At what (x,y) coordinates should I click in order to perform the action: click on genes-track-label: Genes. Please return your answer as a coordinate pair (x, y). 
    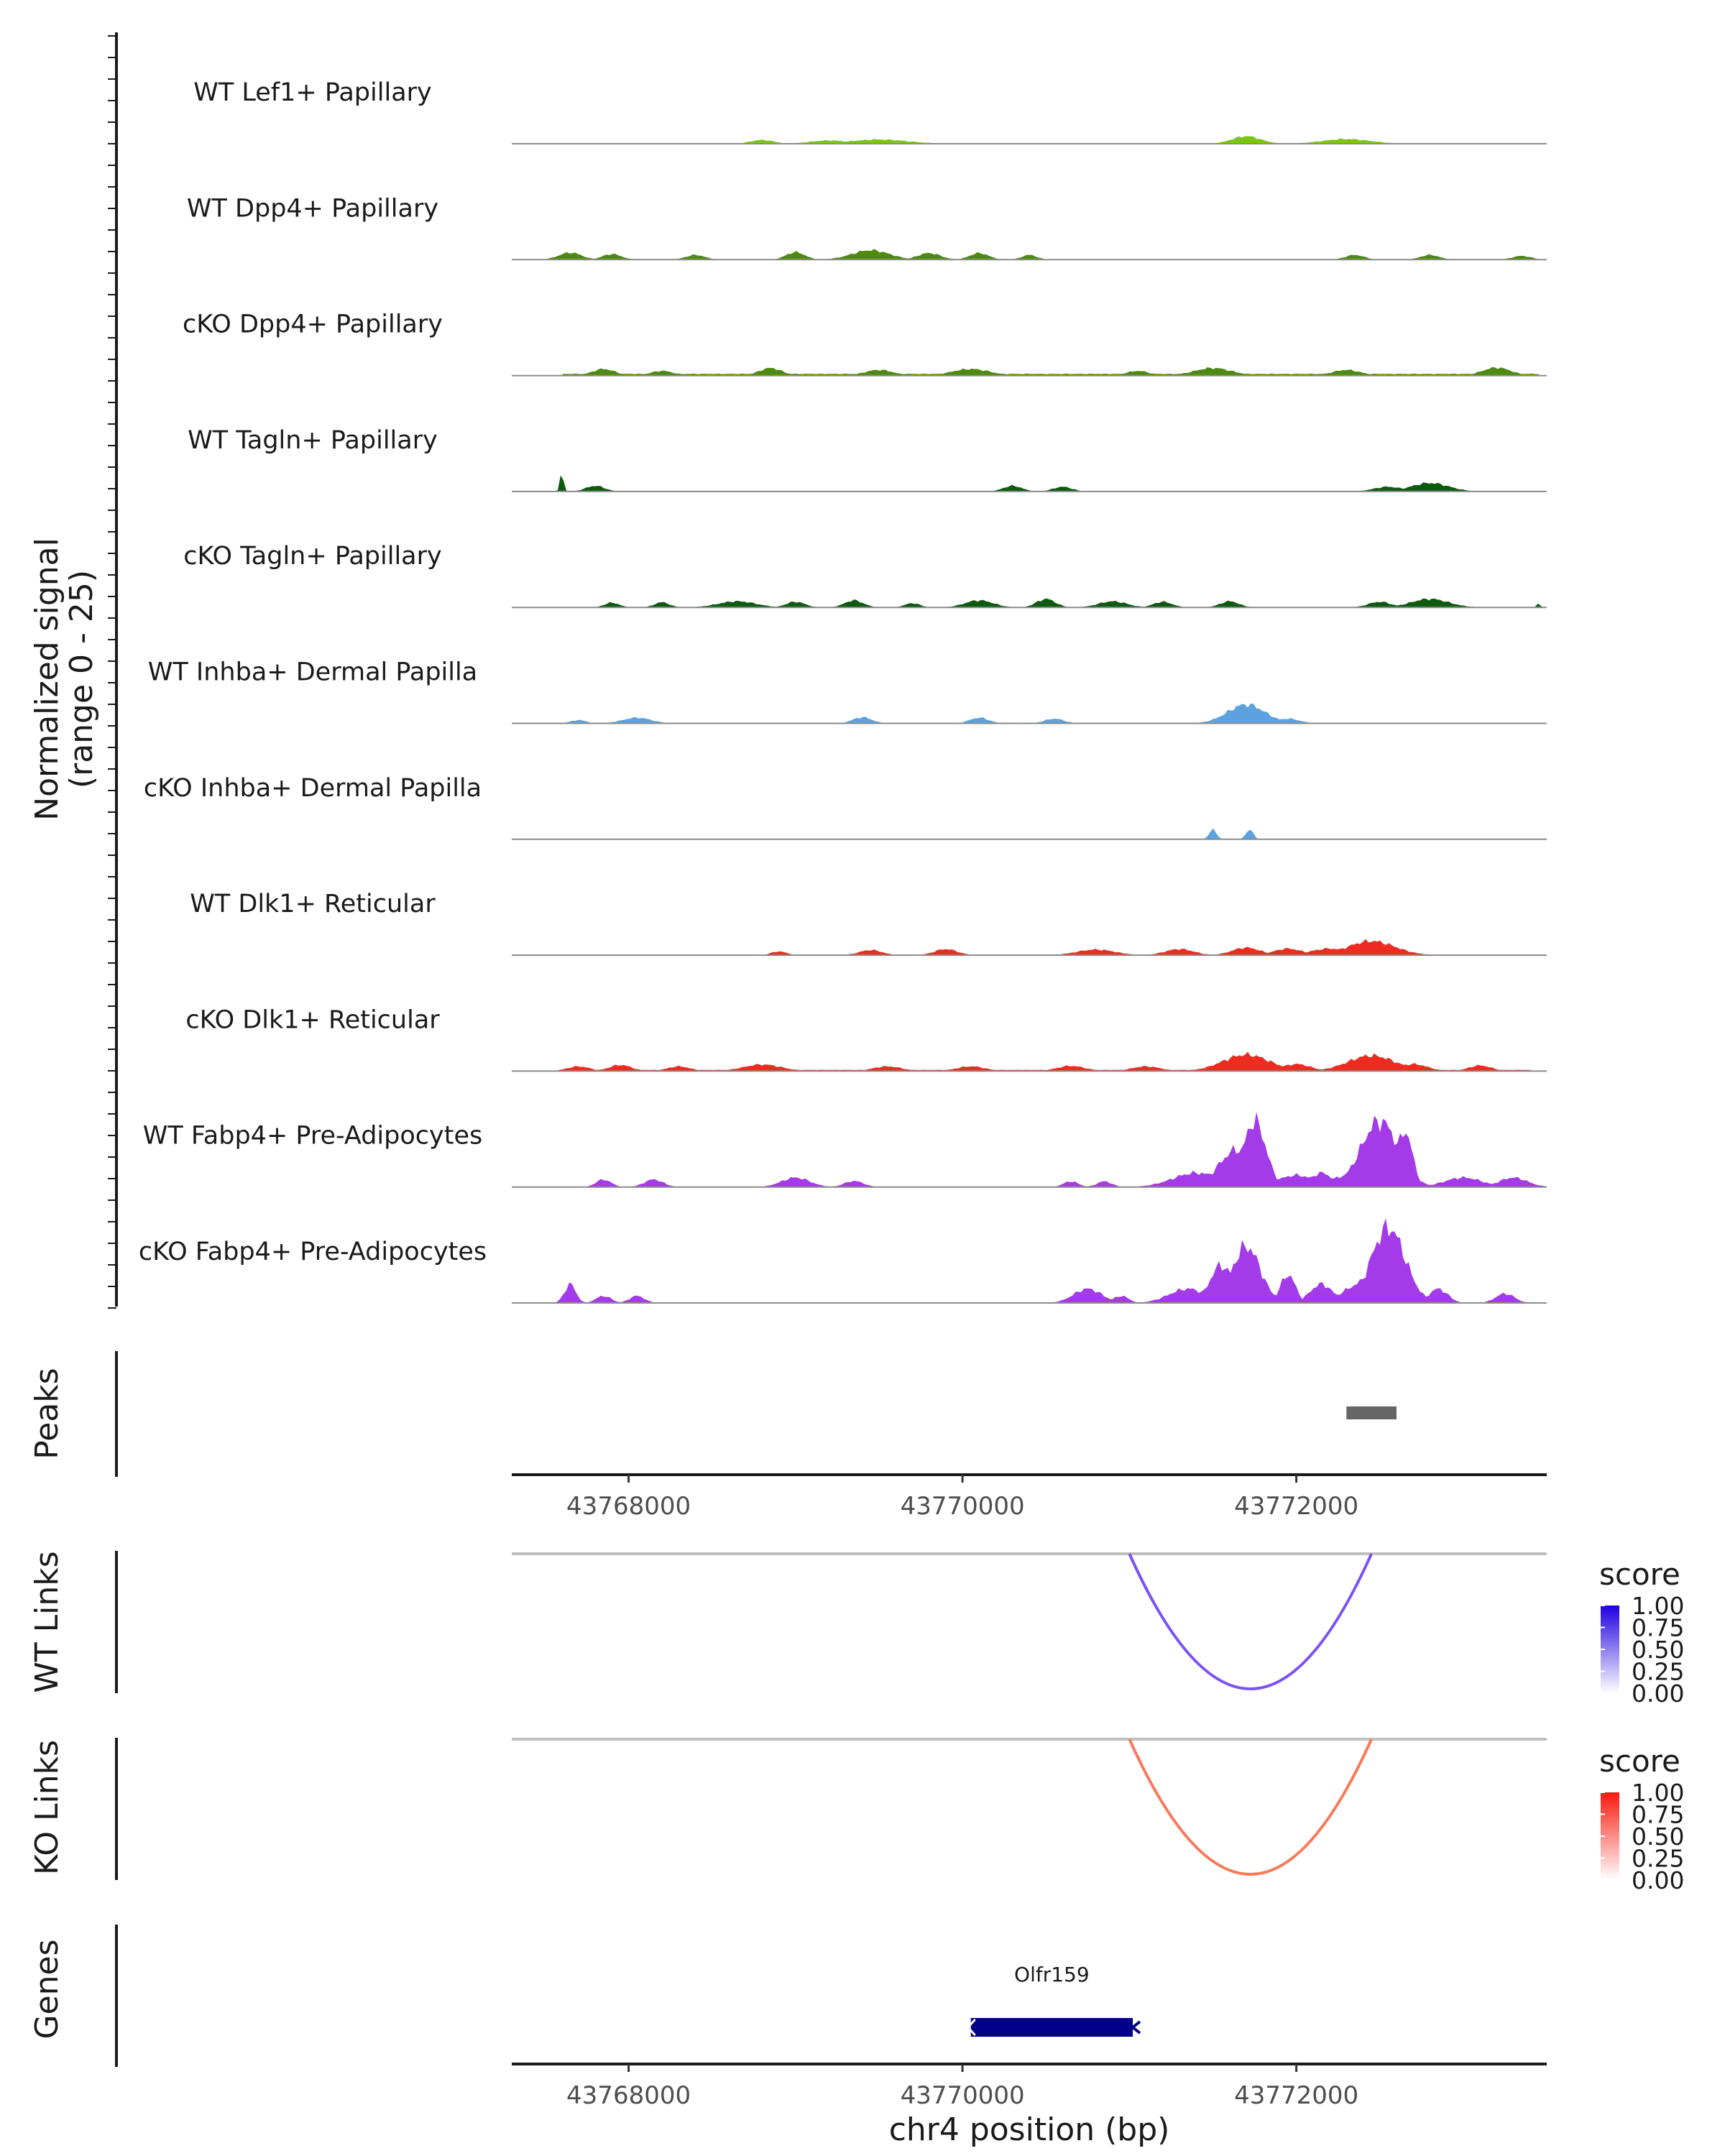
    Looking at the image, I should click on (47, 1989).